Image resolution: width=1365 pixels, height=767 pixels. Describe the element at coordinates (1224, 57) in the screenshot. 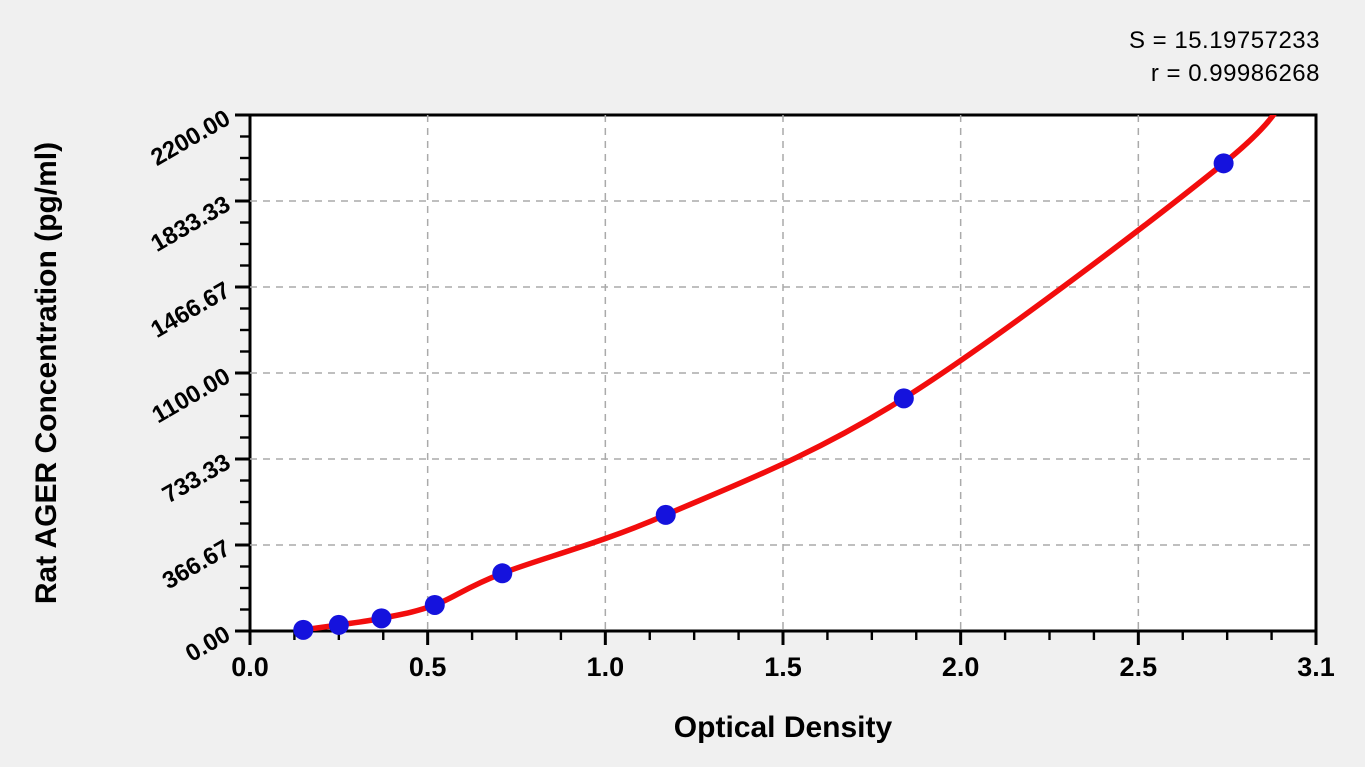

I see `fit-statistics: S = 15.19757233 r = 0.99986268` at that location.